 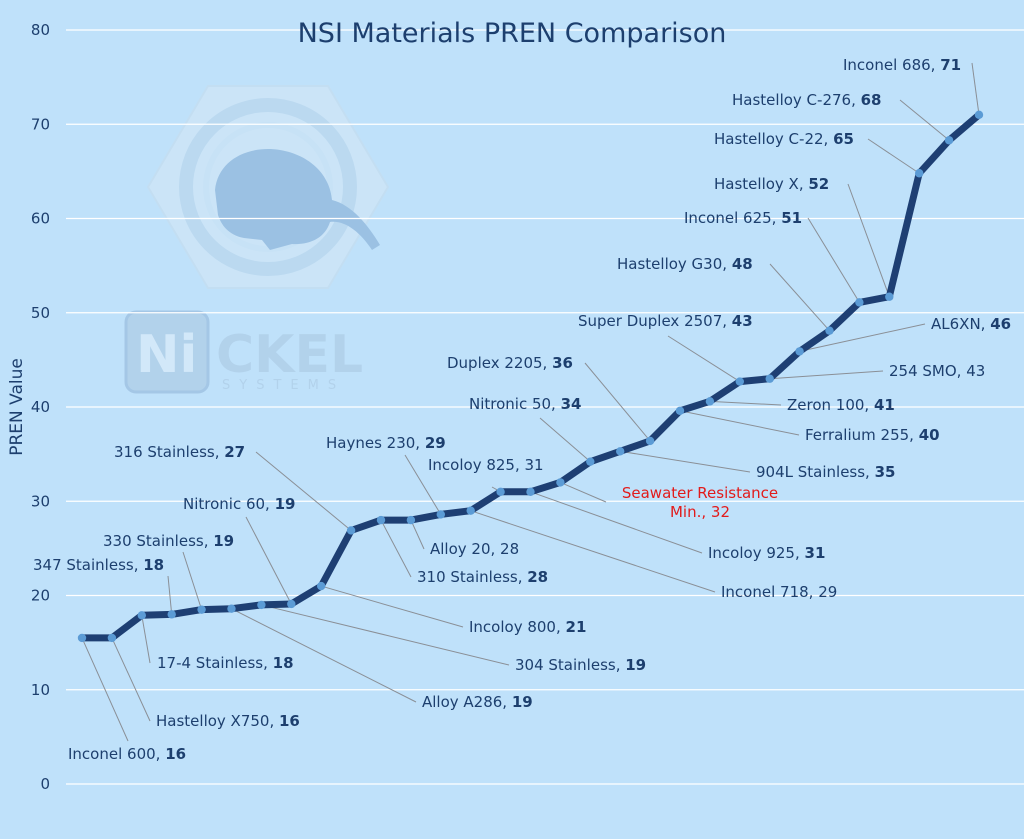 What do you see at coordinates (784, 139) in the screenshot?
I see `data-label: Hastelloy C-22, 65` at bounding box center [784, 139].